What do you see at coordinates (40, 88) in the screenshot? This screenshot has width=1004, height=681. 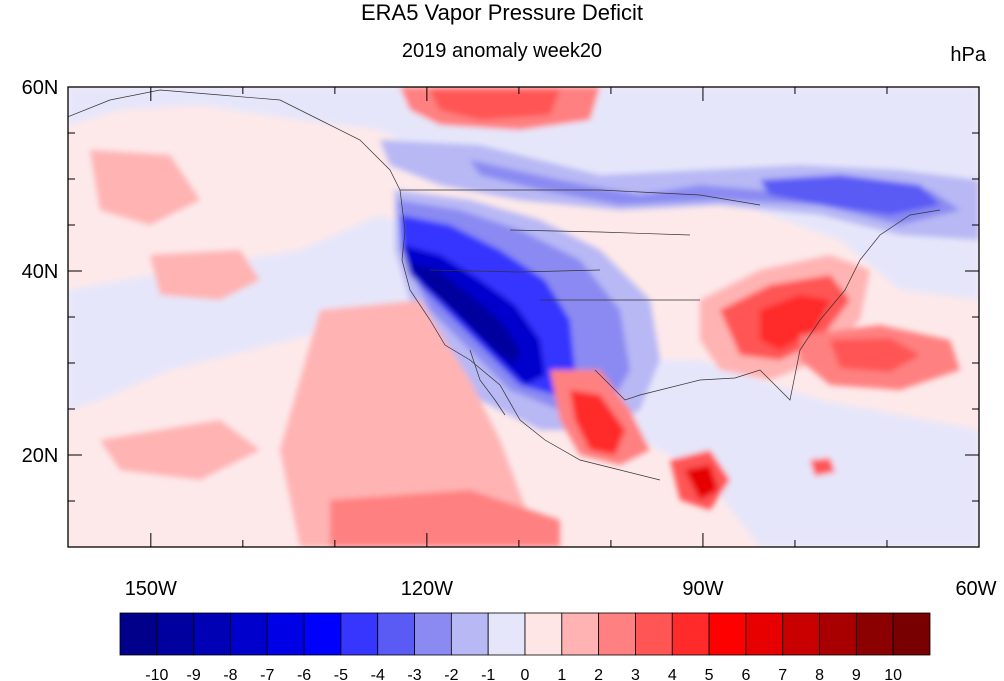 I see `lat-tick-label: 60N` at bounding box center [40, 88].